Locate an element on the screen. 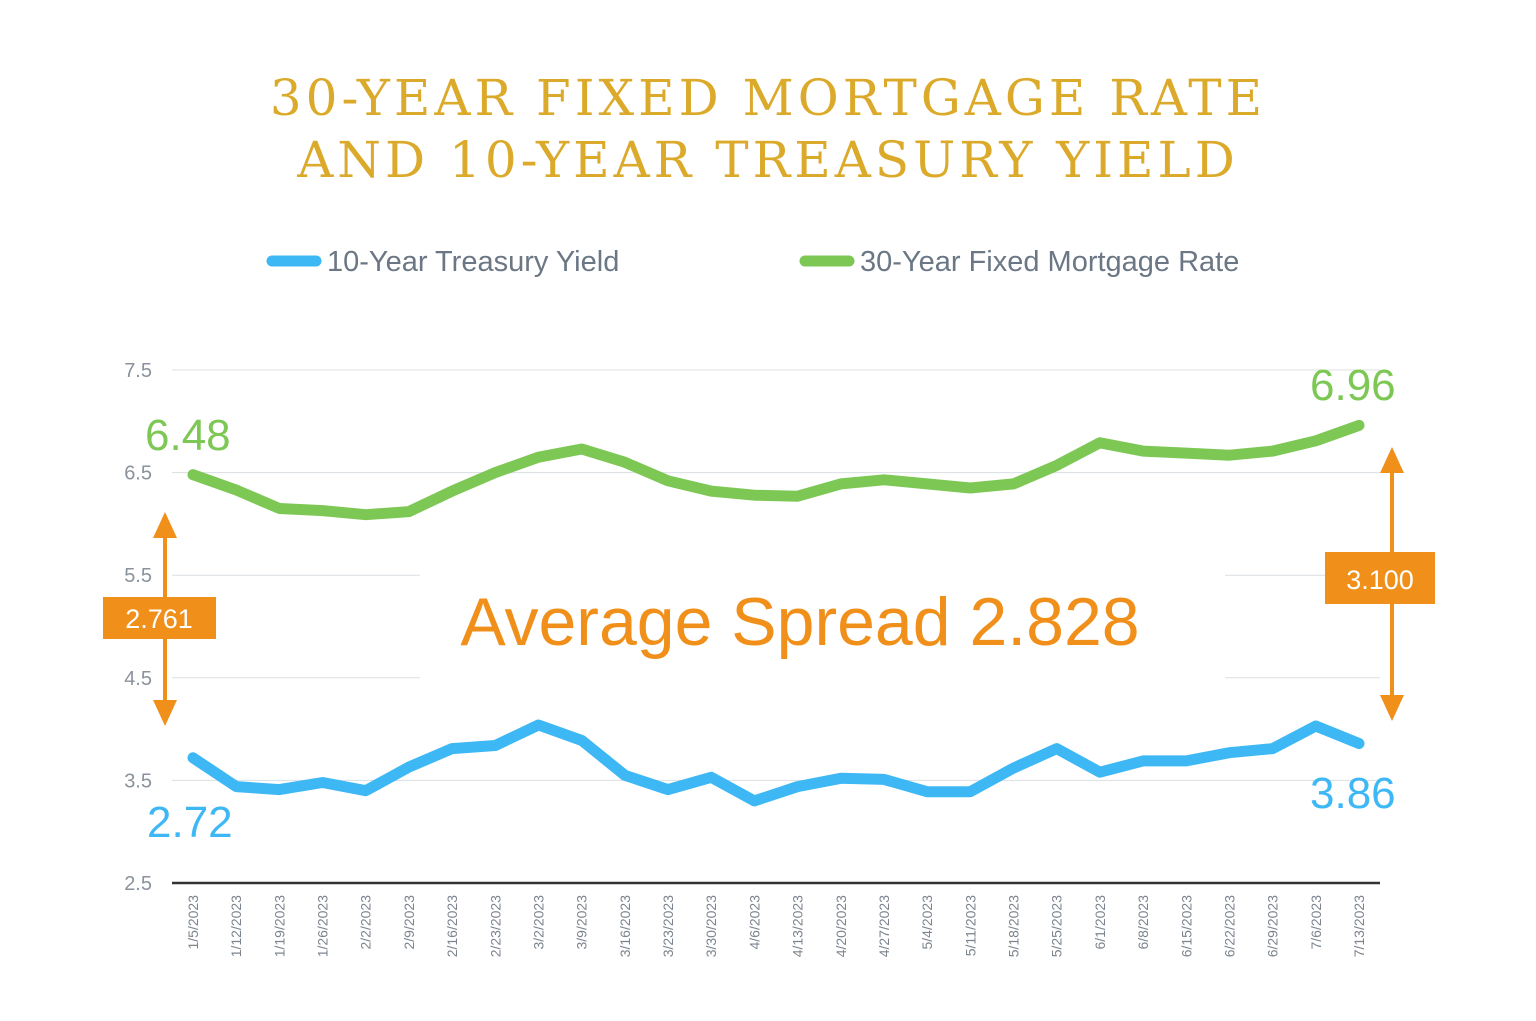 This screenshot has height=1021, width=1536. x-tick-label: 4/13/2023 is located at coordinates (798, 926).